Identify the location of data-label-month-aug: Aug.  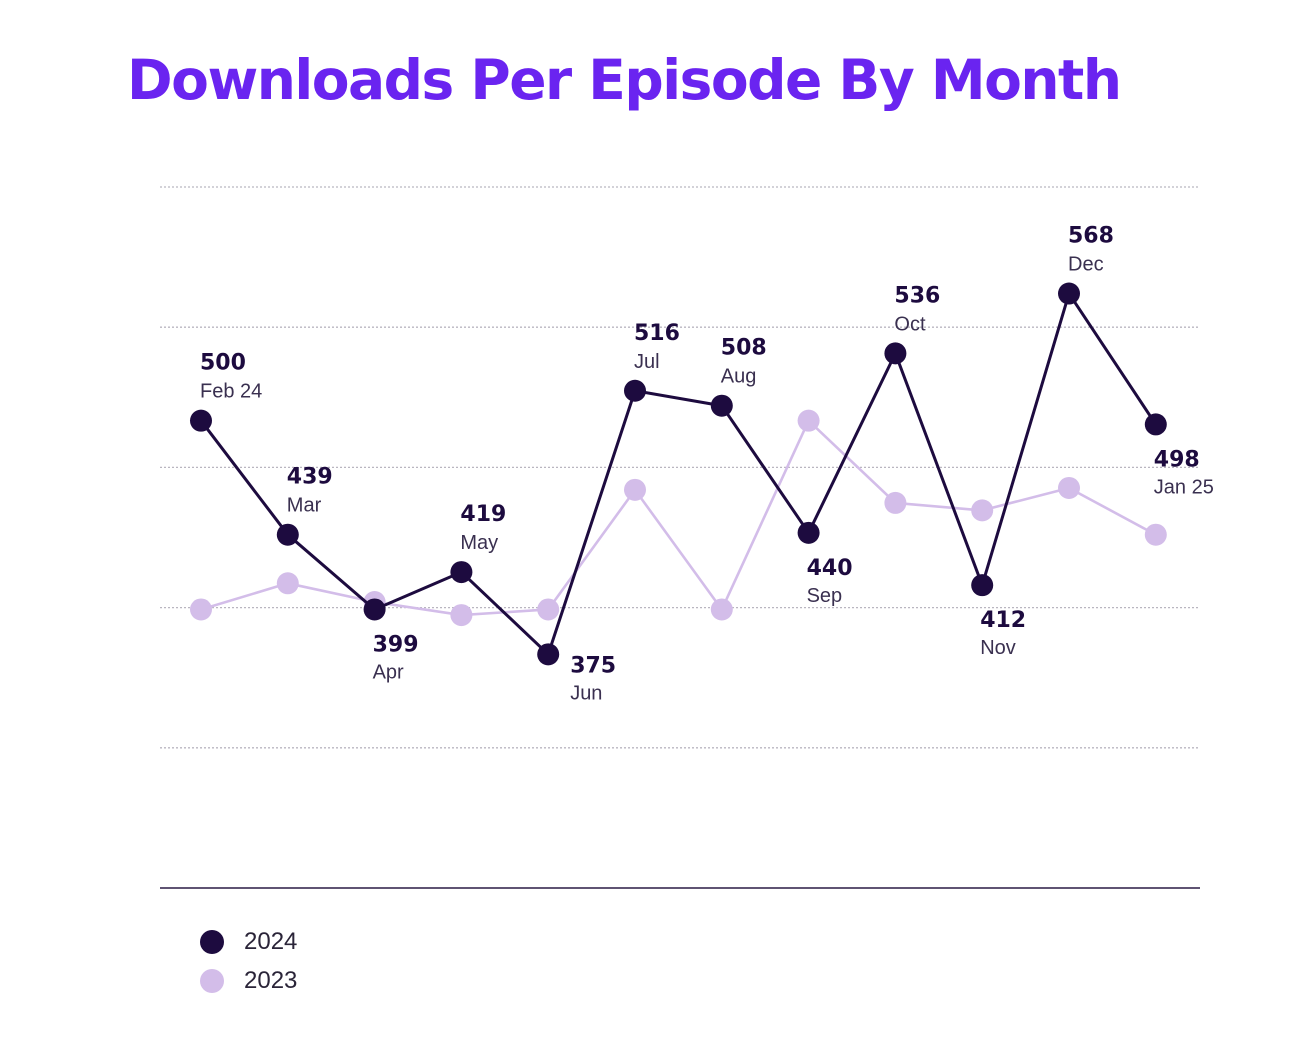
(739, 377).